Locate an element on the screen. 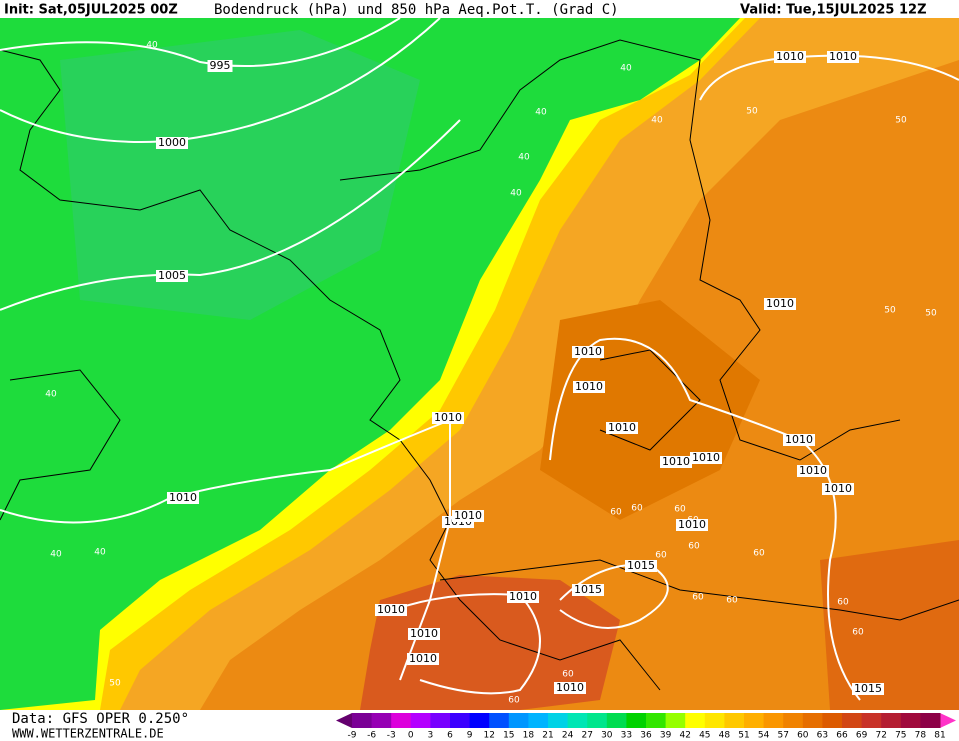 The width and height of the screenshot is (959, 741). colorbar-tick-label: -3 is located at coordinates (391, 736).